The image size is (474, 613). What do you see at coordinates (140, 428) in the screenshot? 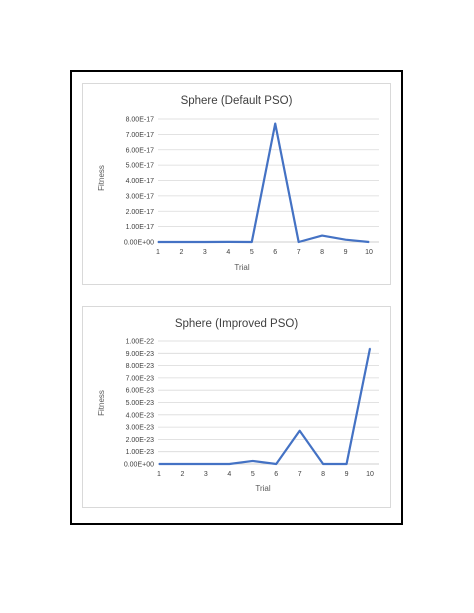
I see `y-tick-label: 3.00E-23` at bounding box center [140, 428].